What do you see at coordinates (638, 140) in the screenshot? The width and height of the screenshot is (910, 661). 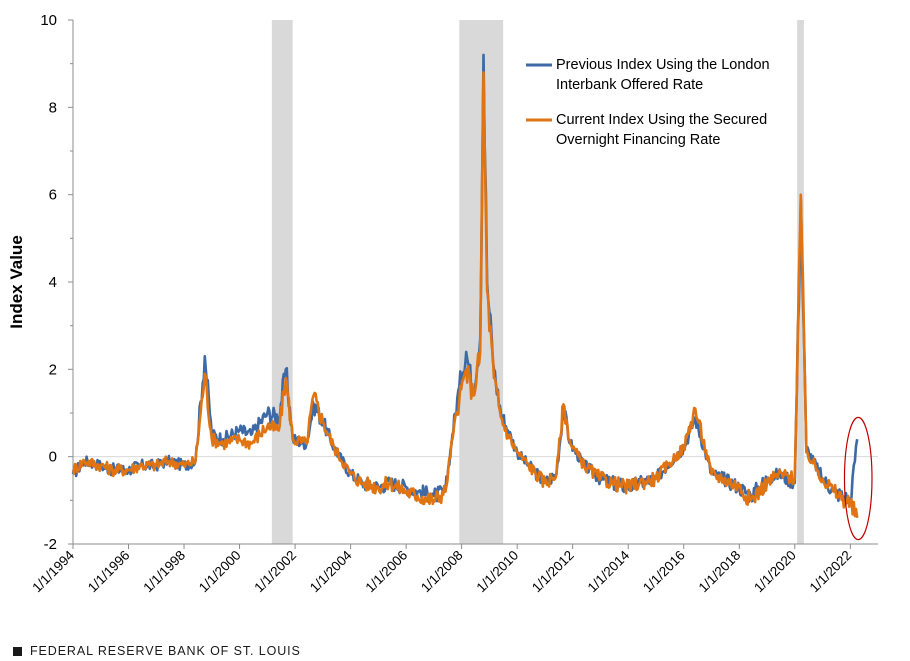 I see `legend-label-2-line2: Overnight Financing Rate` at bounding box center [638, 140].